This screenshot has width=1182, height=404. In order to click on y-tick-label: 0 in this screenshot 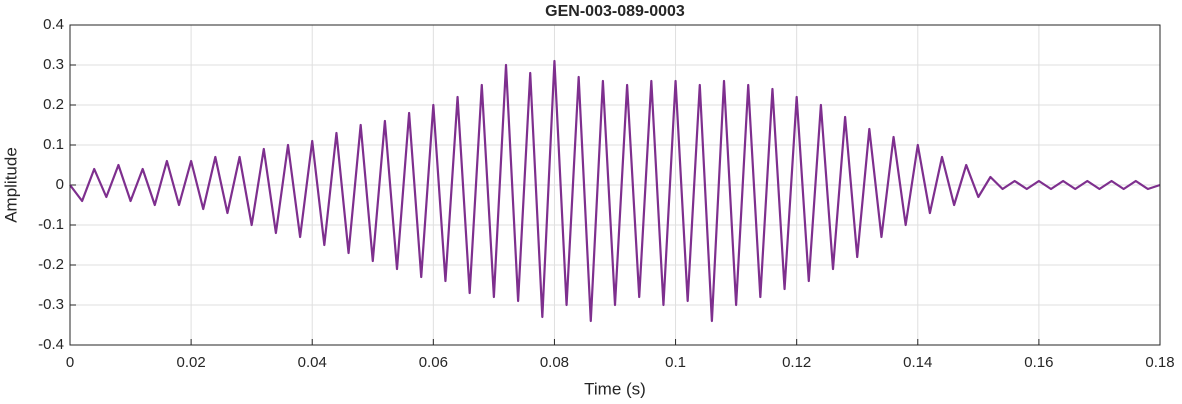, I will do `click(60, 184)`.